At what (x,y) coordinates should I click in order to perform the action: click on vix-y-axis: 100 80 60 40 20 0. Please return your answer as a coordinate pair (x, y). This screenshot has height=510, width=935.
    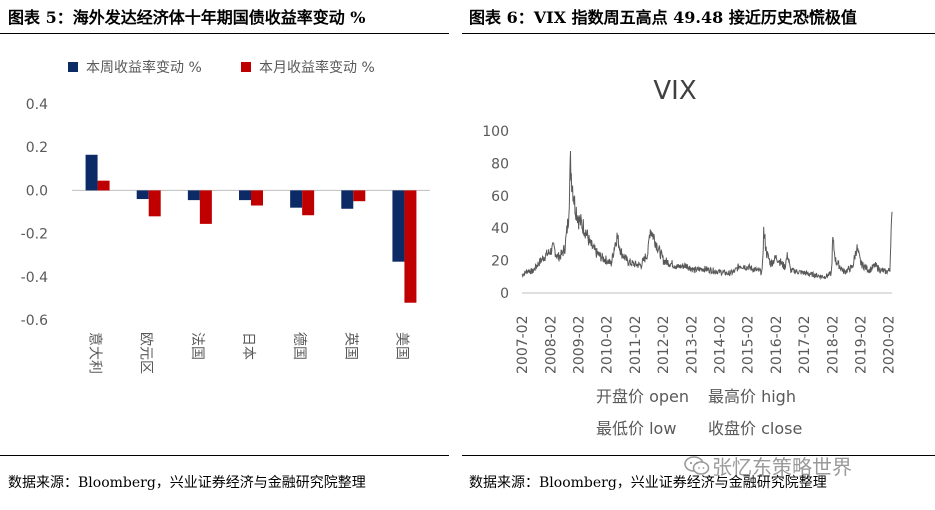
    Looking at the image, I should click on (495, 213).